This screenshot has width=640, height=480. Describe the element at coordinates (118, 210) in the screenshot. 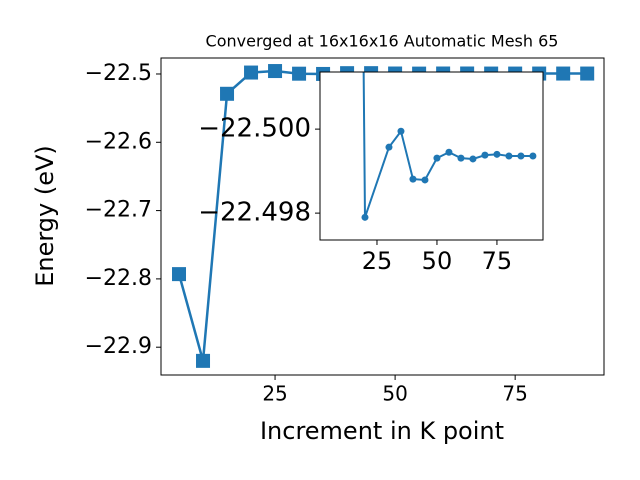

I see `y-tick-label: −22.7` at that location.